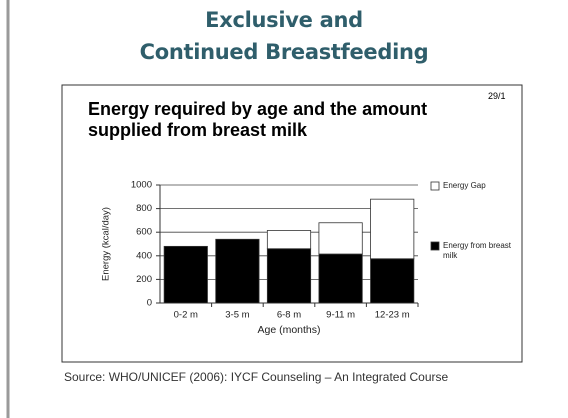 This screenshot has height=418, width=568. What do you see at coordinates (284, 52) in the screenshot?
I see `slide-title: Continued Breastfeeding` at bounding box center [284, 52].